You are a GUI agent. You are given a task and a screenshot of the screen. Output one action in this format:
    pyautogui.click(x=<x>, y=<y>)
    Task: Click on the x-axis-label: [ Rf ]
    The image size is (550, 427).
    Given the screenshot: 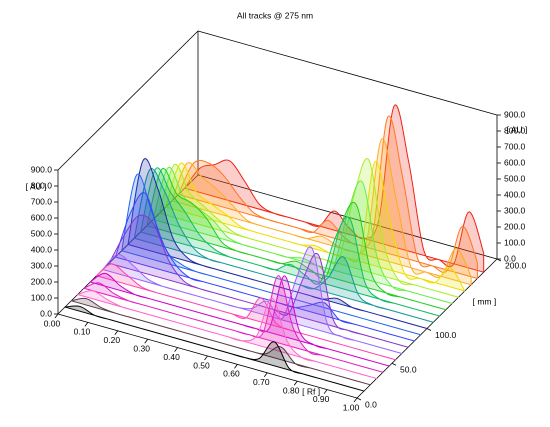 What is the action you would take?
    pyautogui.click(x=311, y=391)
    